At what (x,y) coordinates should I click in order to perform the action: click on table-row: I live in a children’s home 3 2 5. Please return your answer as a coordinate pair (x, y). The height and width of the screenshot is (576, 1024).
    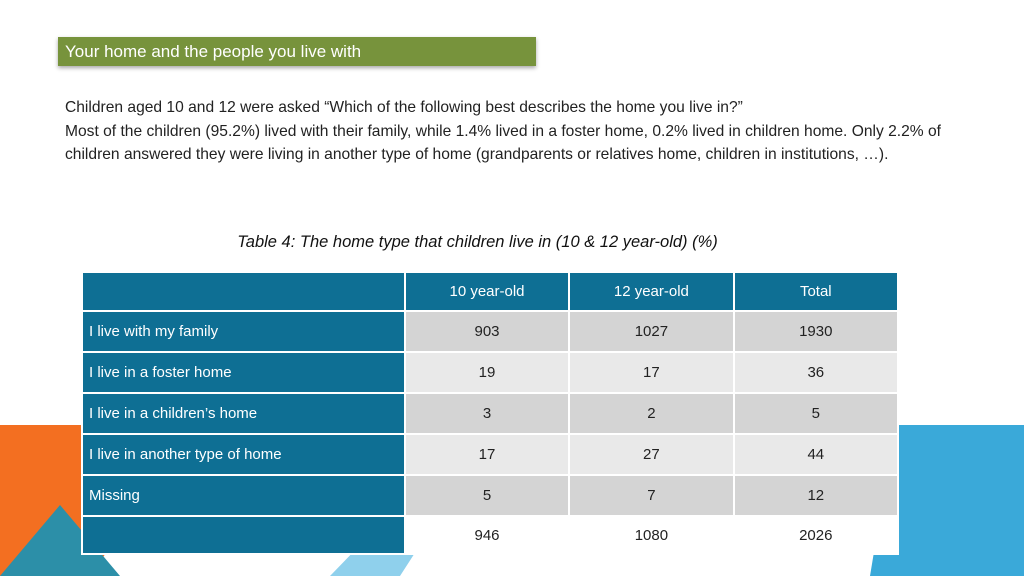
    Looking at the image, I should click on (490, 413).